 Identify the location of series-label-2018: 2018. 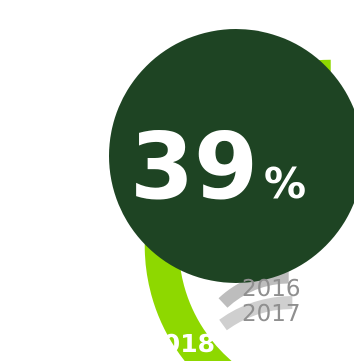
(180, 343).